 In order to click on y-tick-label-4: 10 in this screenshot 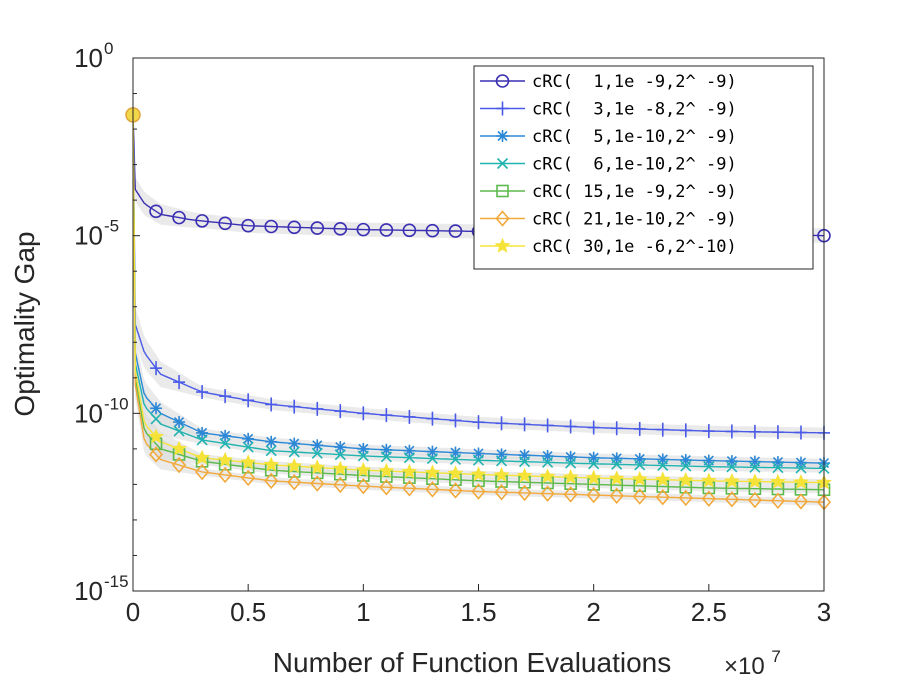, I will do `click(88, 591)`.